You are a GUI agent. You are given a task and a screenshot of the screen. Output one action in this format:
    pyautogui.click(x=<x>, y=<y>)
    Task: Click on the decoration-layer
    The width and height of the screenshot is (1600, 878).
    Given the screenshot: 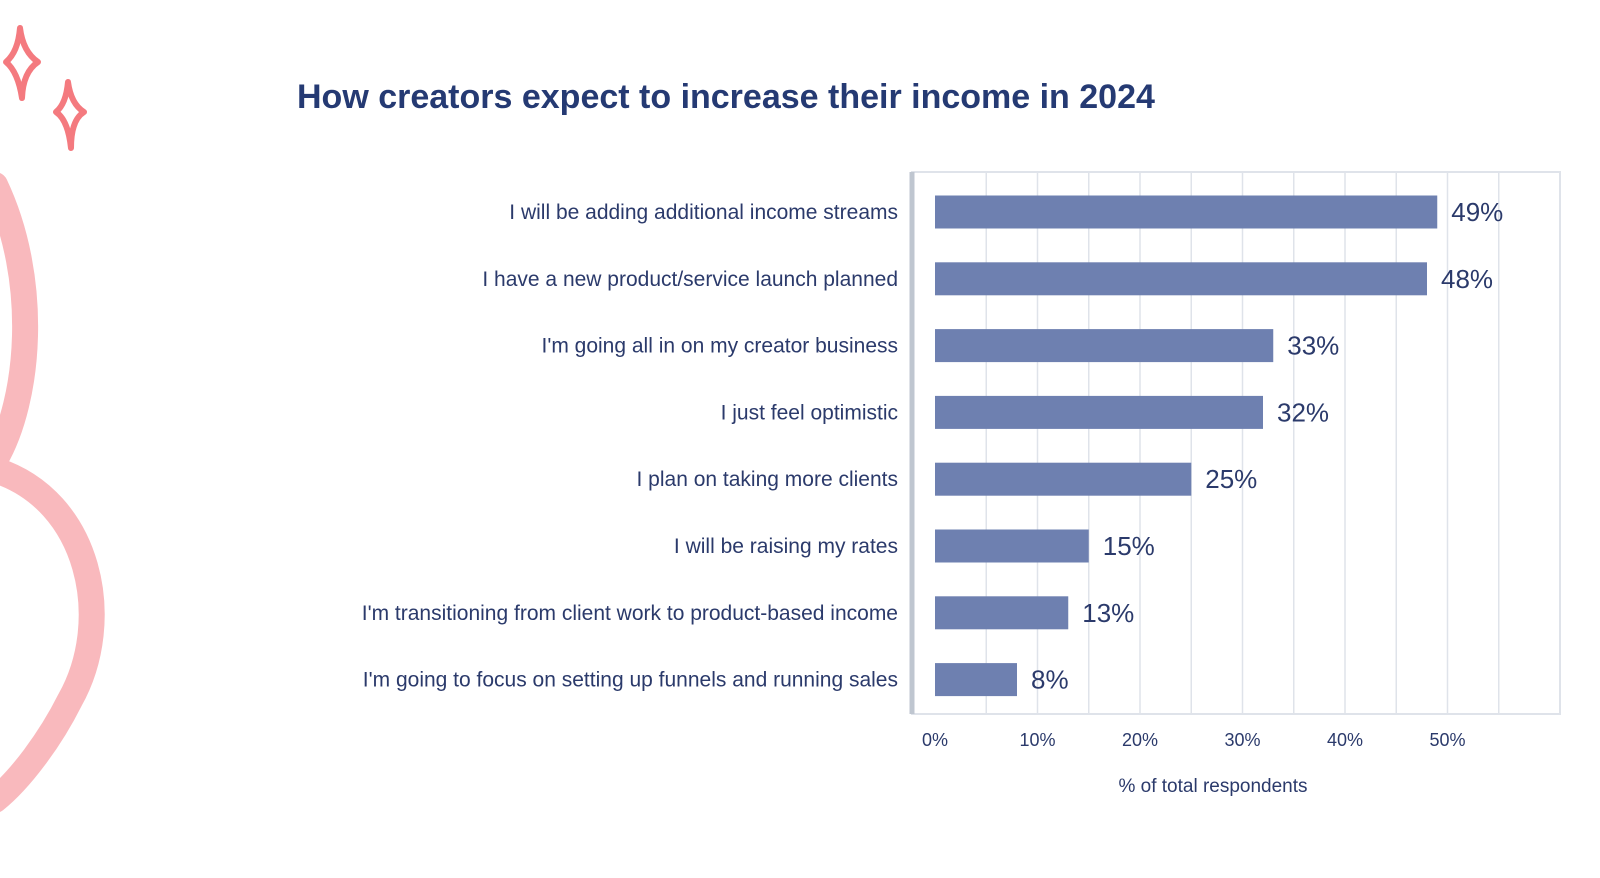 What is the action you would take?
    pyautogui.click(x=52, y=418)
    